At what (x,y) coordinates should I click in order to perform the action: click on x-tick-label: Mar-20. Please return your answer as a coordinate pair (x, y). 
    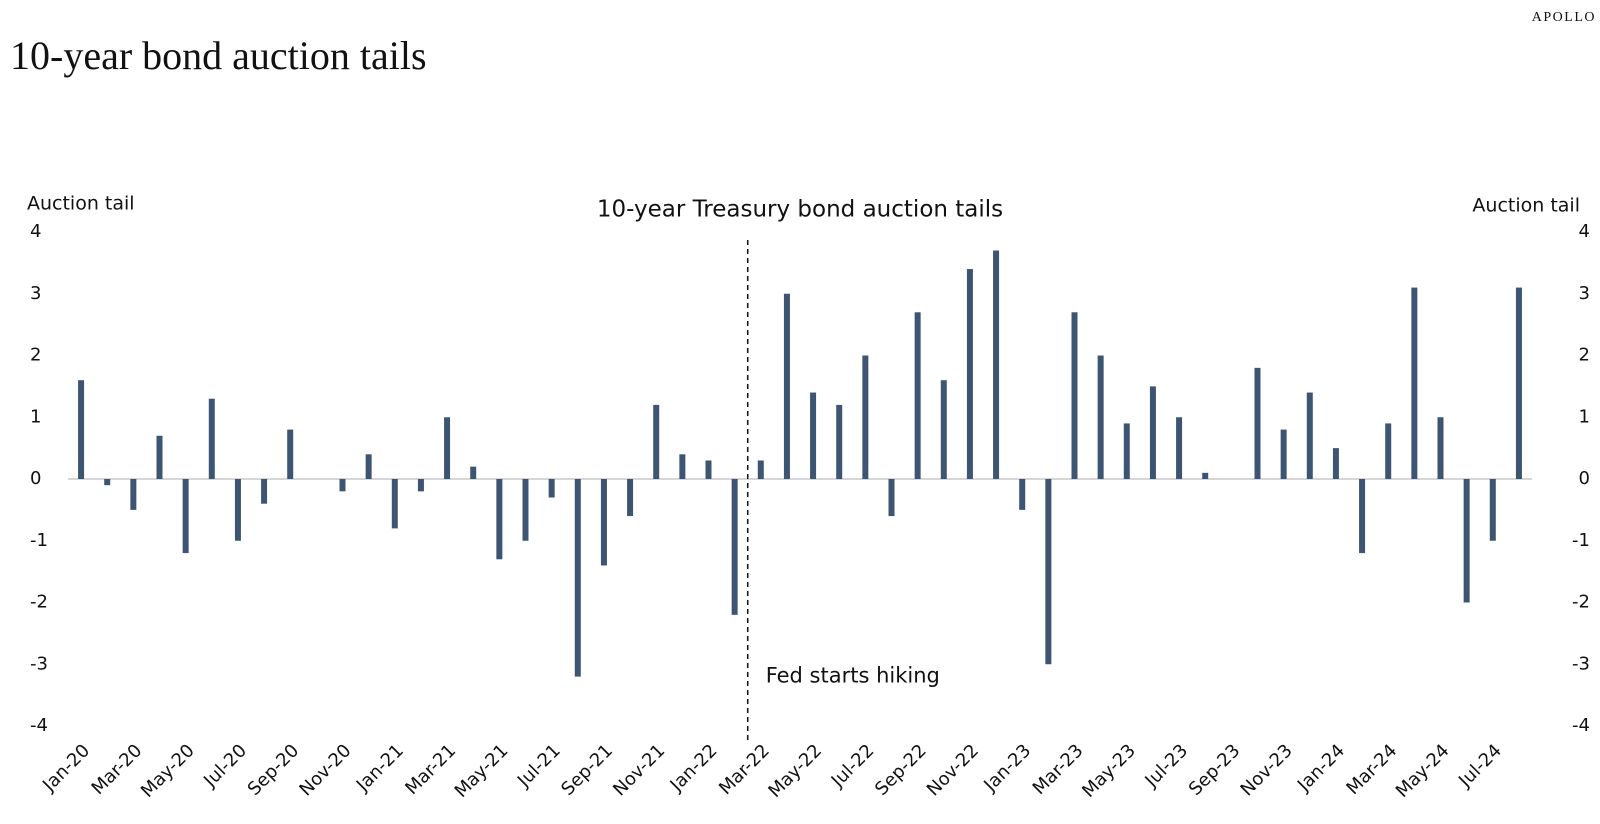
    Looking at the image, I should click on (117, 769).